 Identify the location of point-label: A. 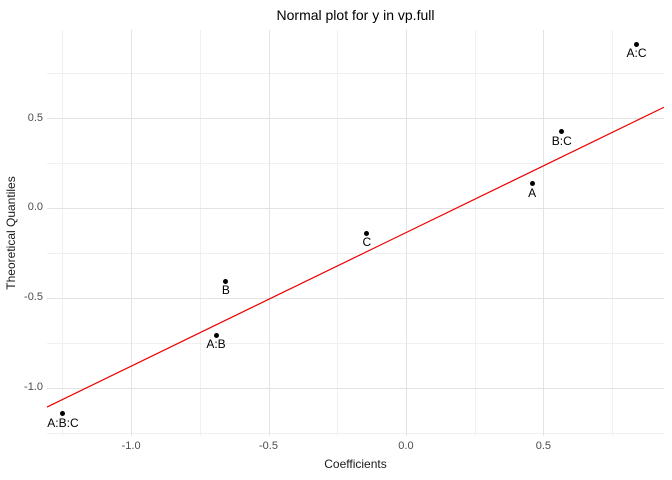
(532, 192).